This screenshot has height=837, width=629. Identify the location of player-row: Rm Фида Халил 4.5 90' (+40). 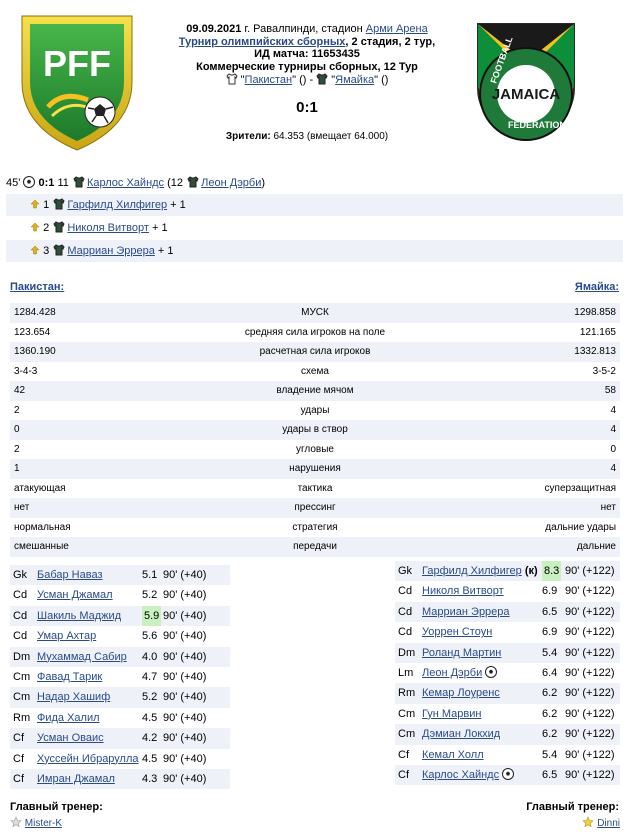
(120, 718).